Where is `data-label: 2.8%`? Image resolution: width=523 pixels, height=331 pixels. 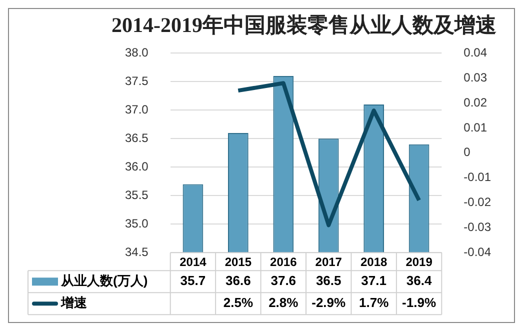 data-label: 2.8% is located at coordinates (283, 302).